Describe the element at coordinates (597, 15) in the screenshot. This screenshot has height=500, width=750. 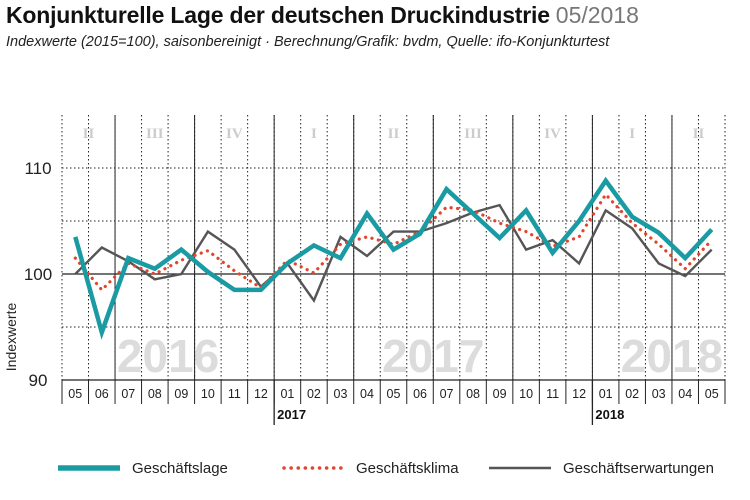
I see `chart-date: 05/2018` at that location.